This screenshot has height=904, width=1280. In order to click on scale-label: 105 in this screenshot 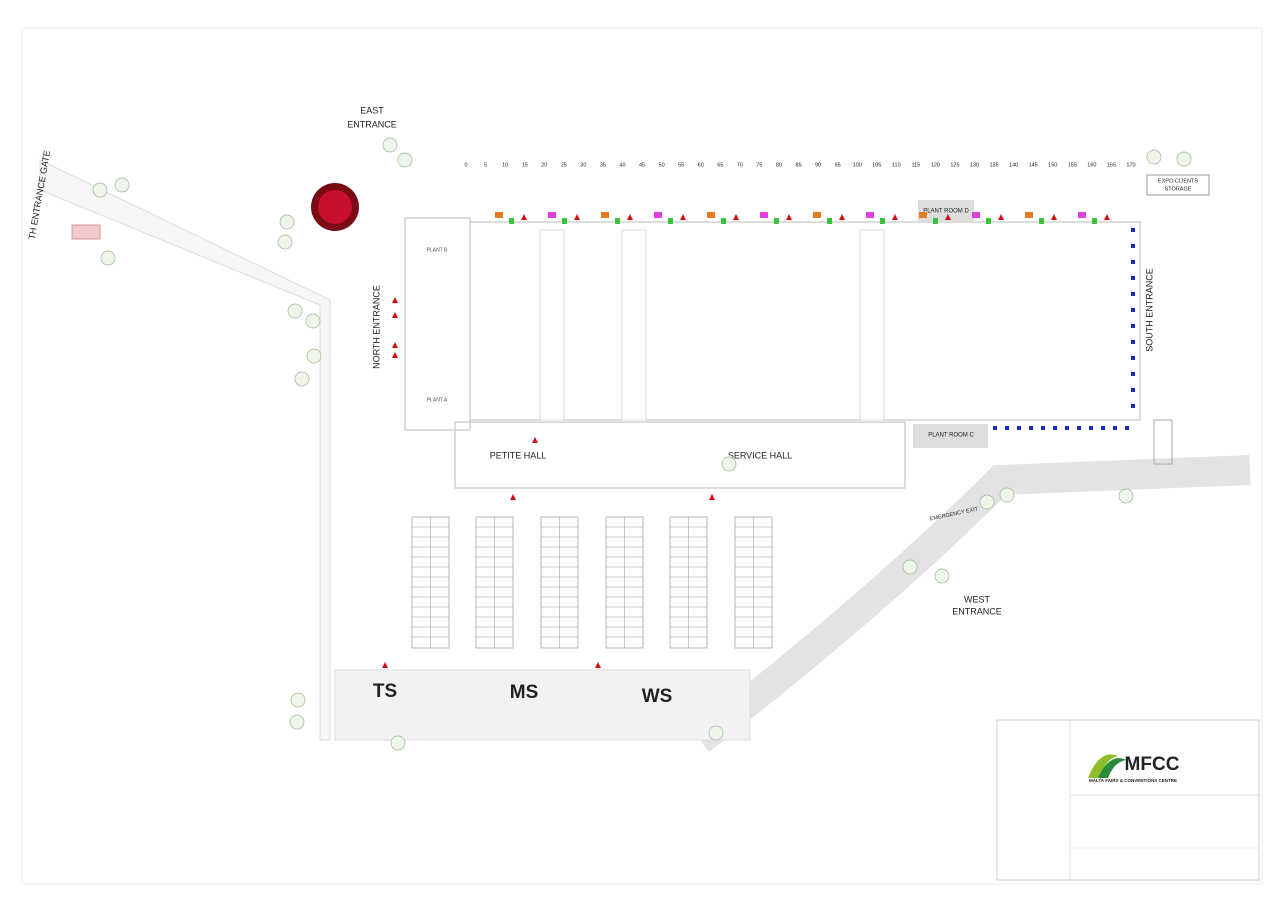, I will do `click(876, 165)`.